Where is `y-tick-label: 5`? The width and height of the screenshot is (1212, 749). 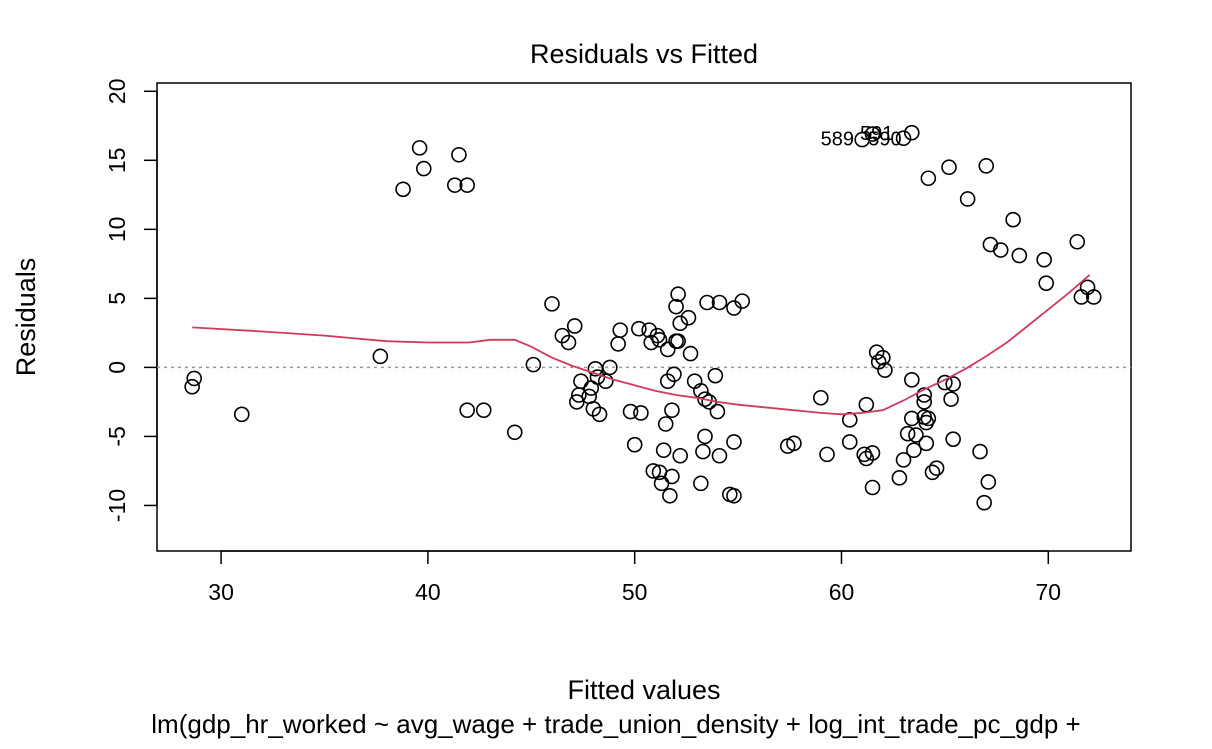 y-tick-label: 5 is located at coordinates (117, 298).